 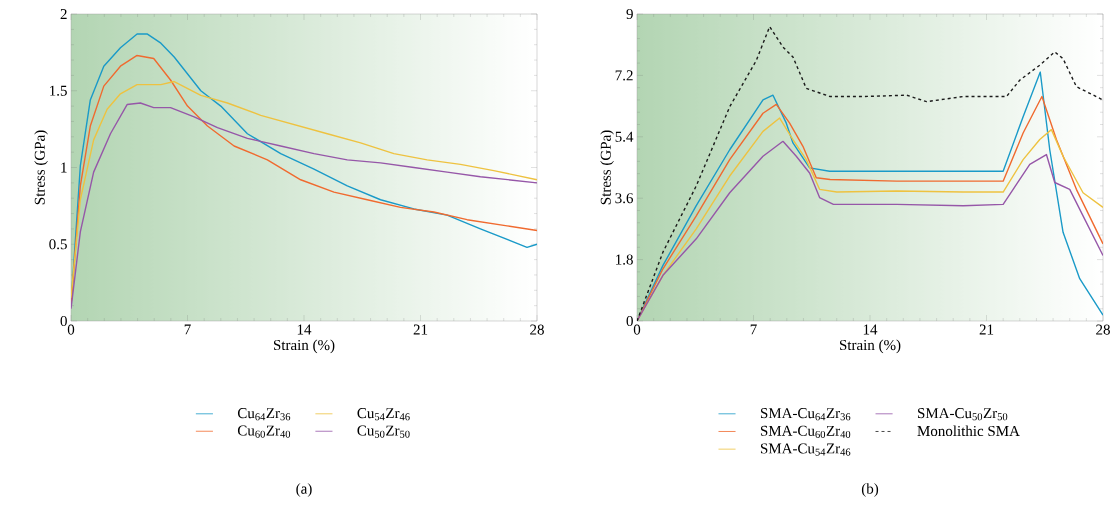 What do you see at coordinates (383, 414) in the screenshot?
I see `legend-label: Cu$_{54}$Zr$_{46}$` at bounding box center [383, 414].